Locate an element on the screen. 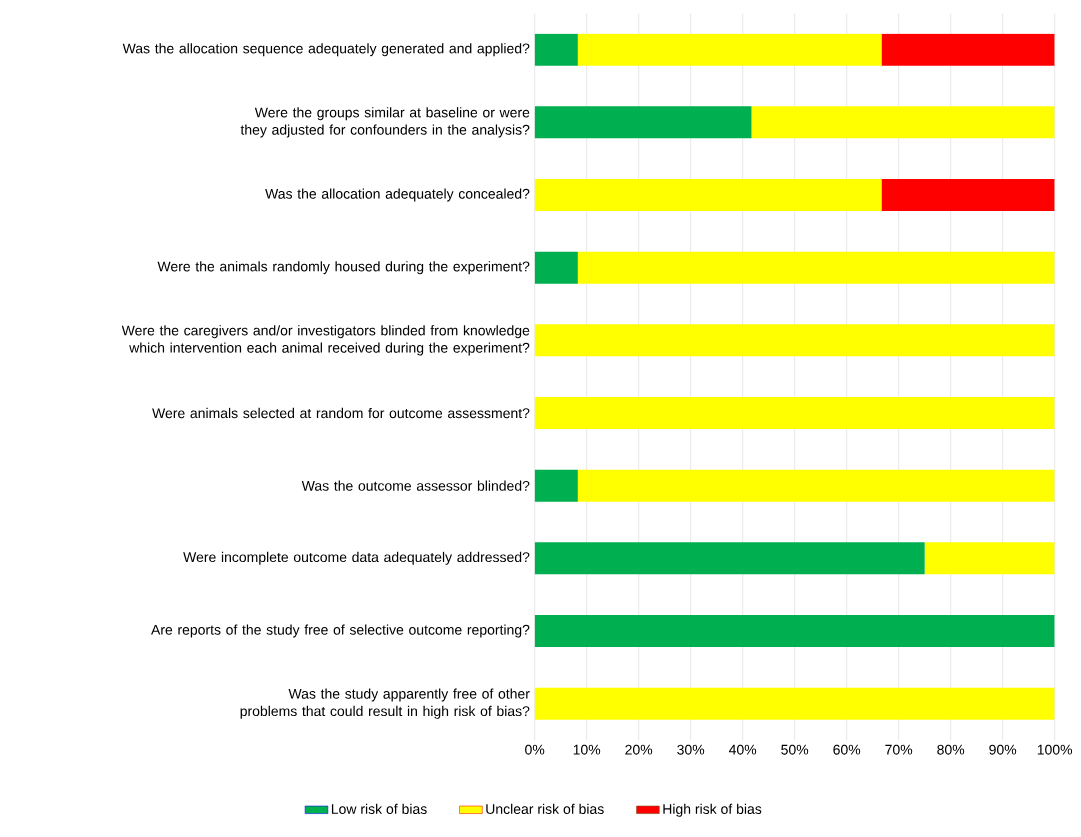  y-tick-label: Were incomplete outcome data adequately addressed? is located at coordinates (356, 558).